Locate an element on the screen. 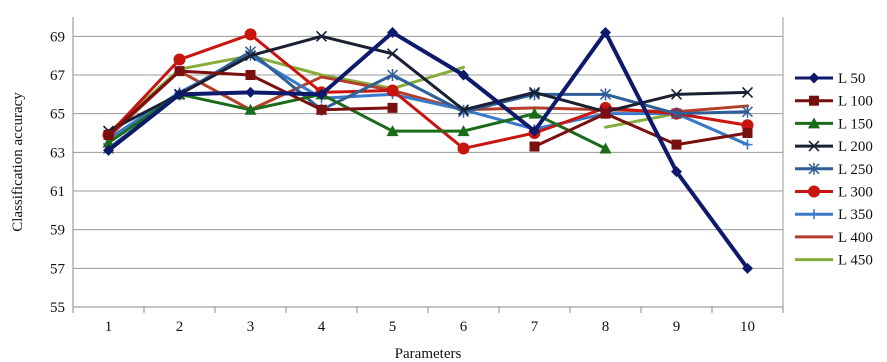 Image resolution: width=887 pixels, height=362 pixels. x-tick-label: 3 is located at coordinates (251, 327).